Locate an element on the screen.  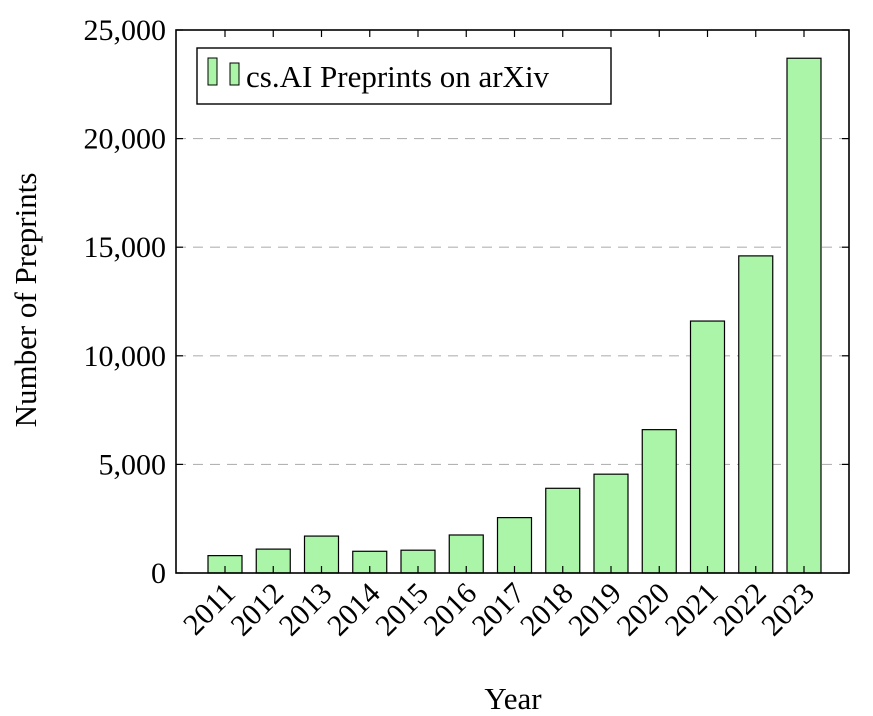
bar-2023 is located at coordinates (804, 315).